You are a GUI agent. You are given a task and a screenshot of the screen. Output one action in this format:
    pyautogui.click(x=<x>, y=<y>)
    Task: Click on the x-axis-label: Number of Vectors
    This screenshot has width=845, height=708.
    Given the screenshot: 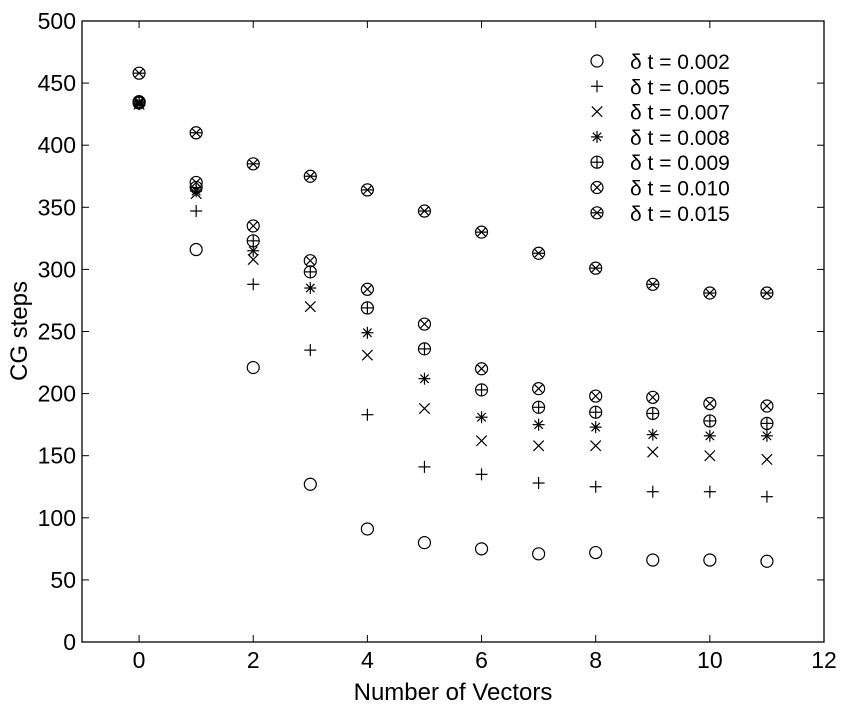 What is the action you would take?
    pyautogui.click(x=453, y=692)
    